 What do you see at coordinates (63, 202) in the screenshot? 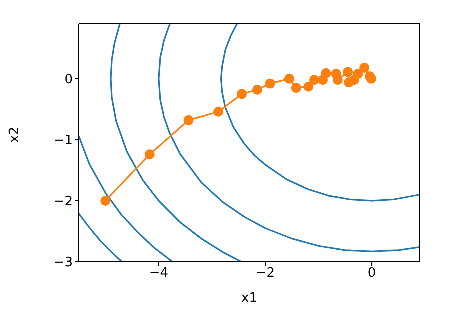
I see `y-tick-label: −2` at bounding box center [63, 202].